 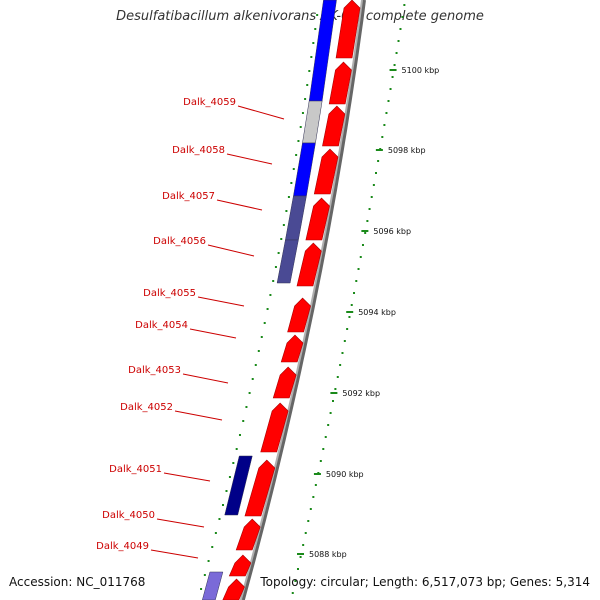 What do you see at coordinates (209, 102) in the screenshot?
I see `gene-label: Dalk_4059` at bounding box center [209, 102].